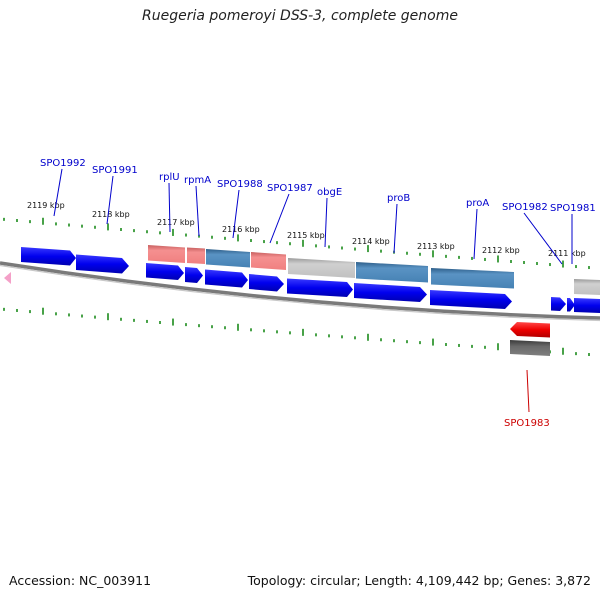 This screenshot has width=600, height=600. I want to click on gene-label-SPO1982: SPO1982, so click(525, 207).